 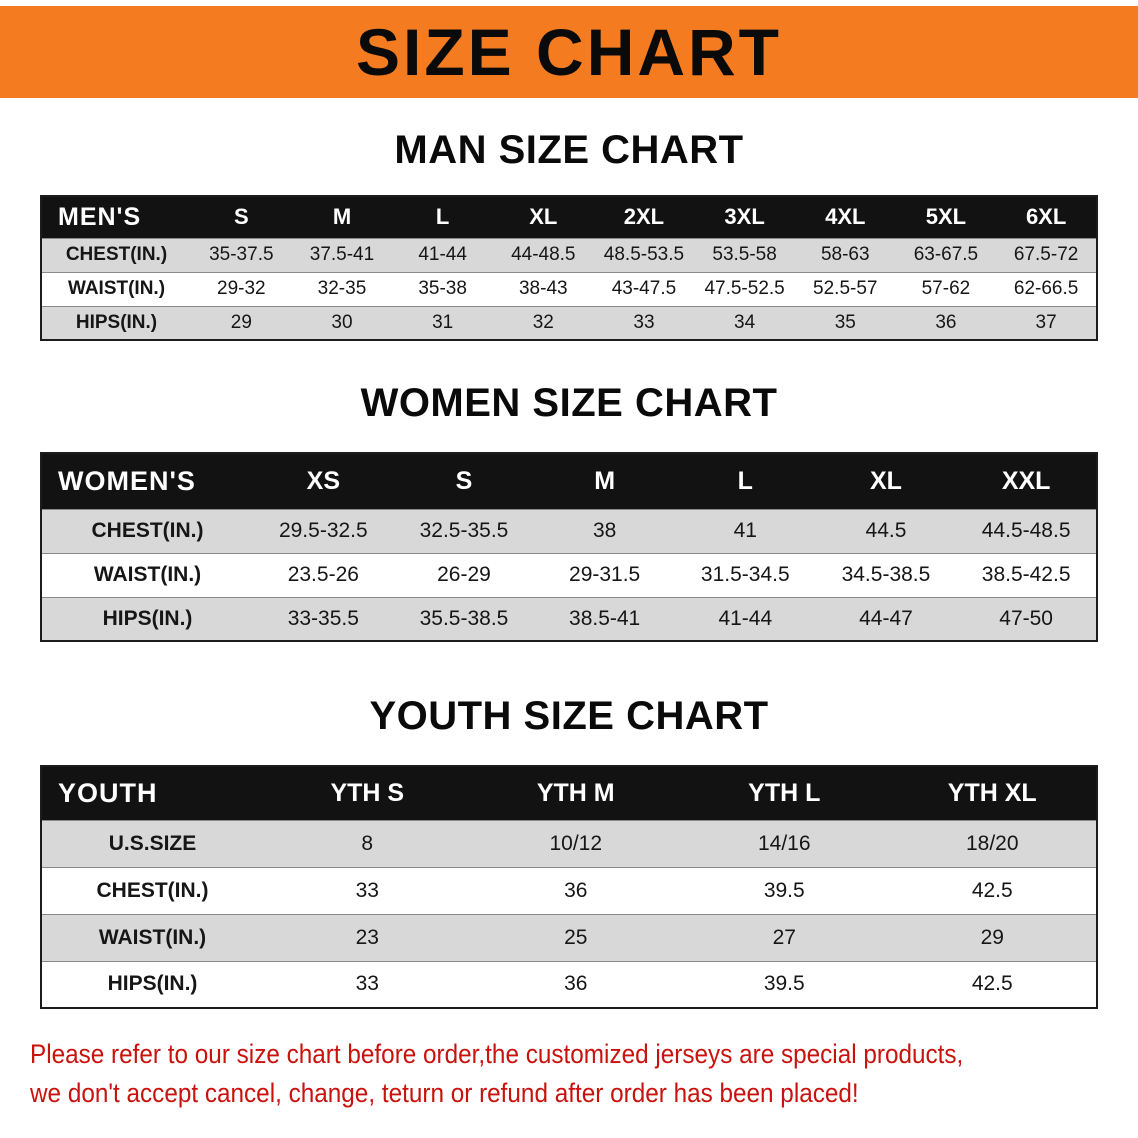 I want to click on measurement-row: HIPS(IN.) 29 30 31 32 33 34 35 36 37, so click(x=569, y=323).